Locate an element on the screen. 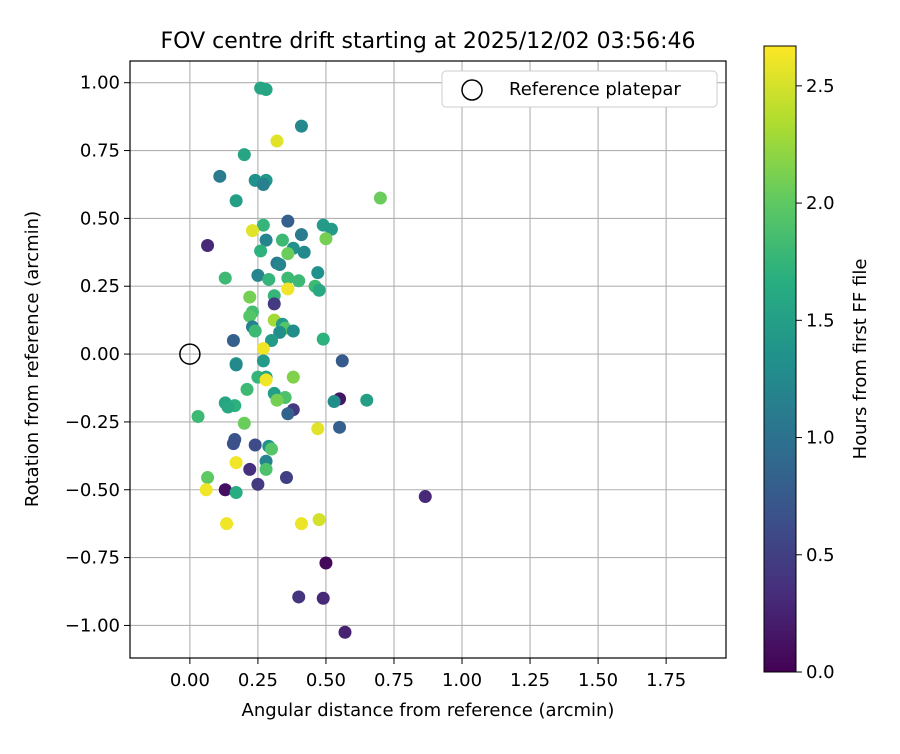  legend: Reference platepar is located at coordinates (579, 89).